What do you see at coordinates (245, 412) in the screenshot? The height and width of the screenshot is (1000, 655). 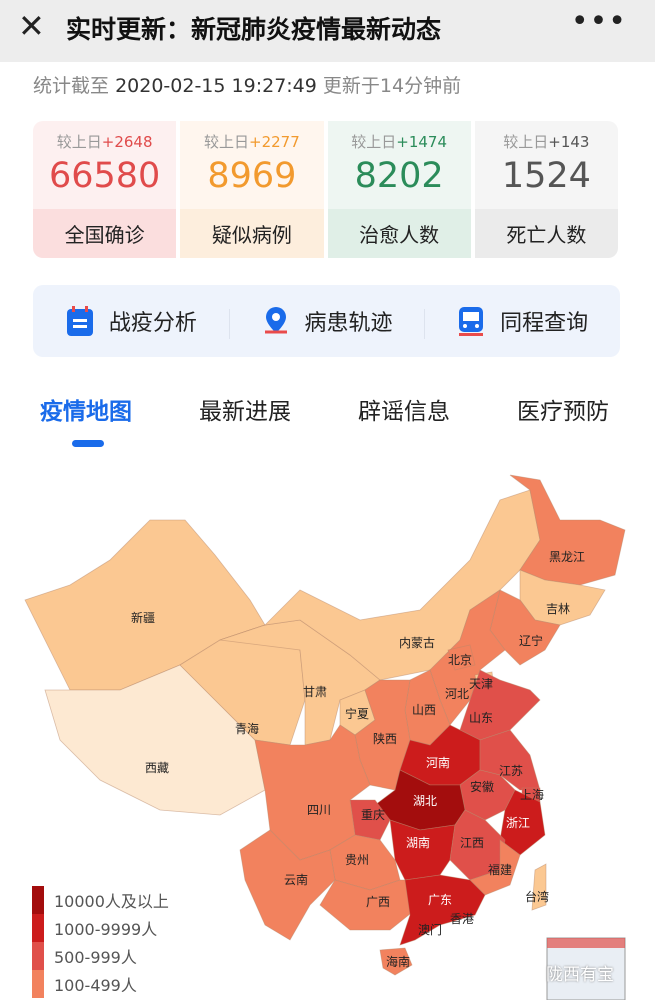 I see `tab-latest-progress: 最新进展` at bounding box center [245, 412].